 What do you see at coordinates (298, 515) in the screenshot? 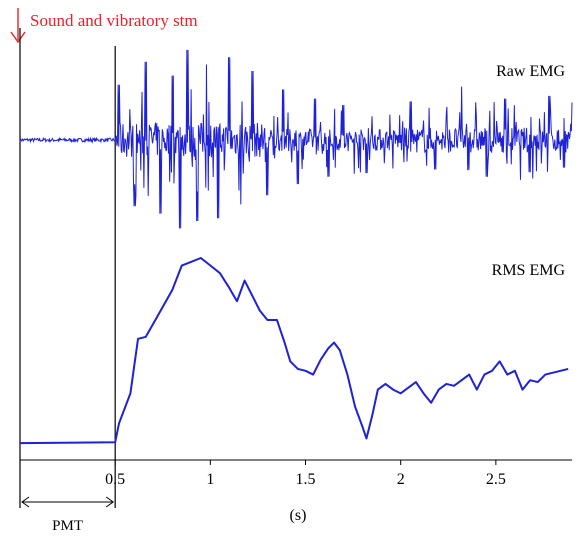
I see `x-axis-label: (s)` at bounding box center [298, 515].